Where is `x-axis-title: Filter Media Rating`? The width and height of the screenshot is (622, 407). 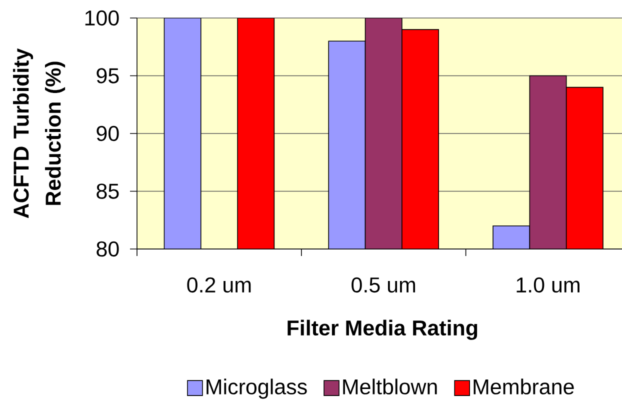
x-axis-title: Filter Media Rating is located at coordinates (383, 330).